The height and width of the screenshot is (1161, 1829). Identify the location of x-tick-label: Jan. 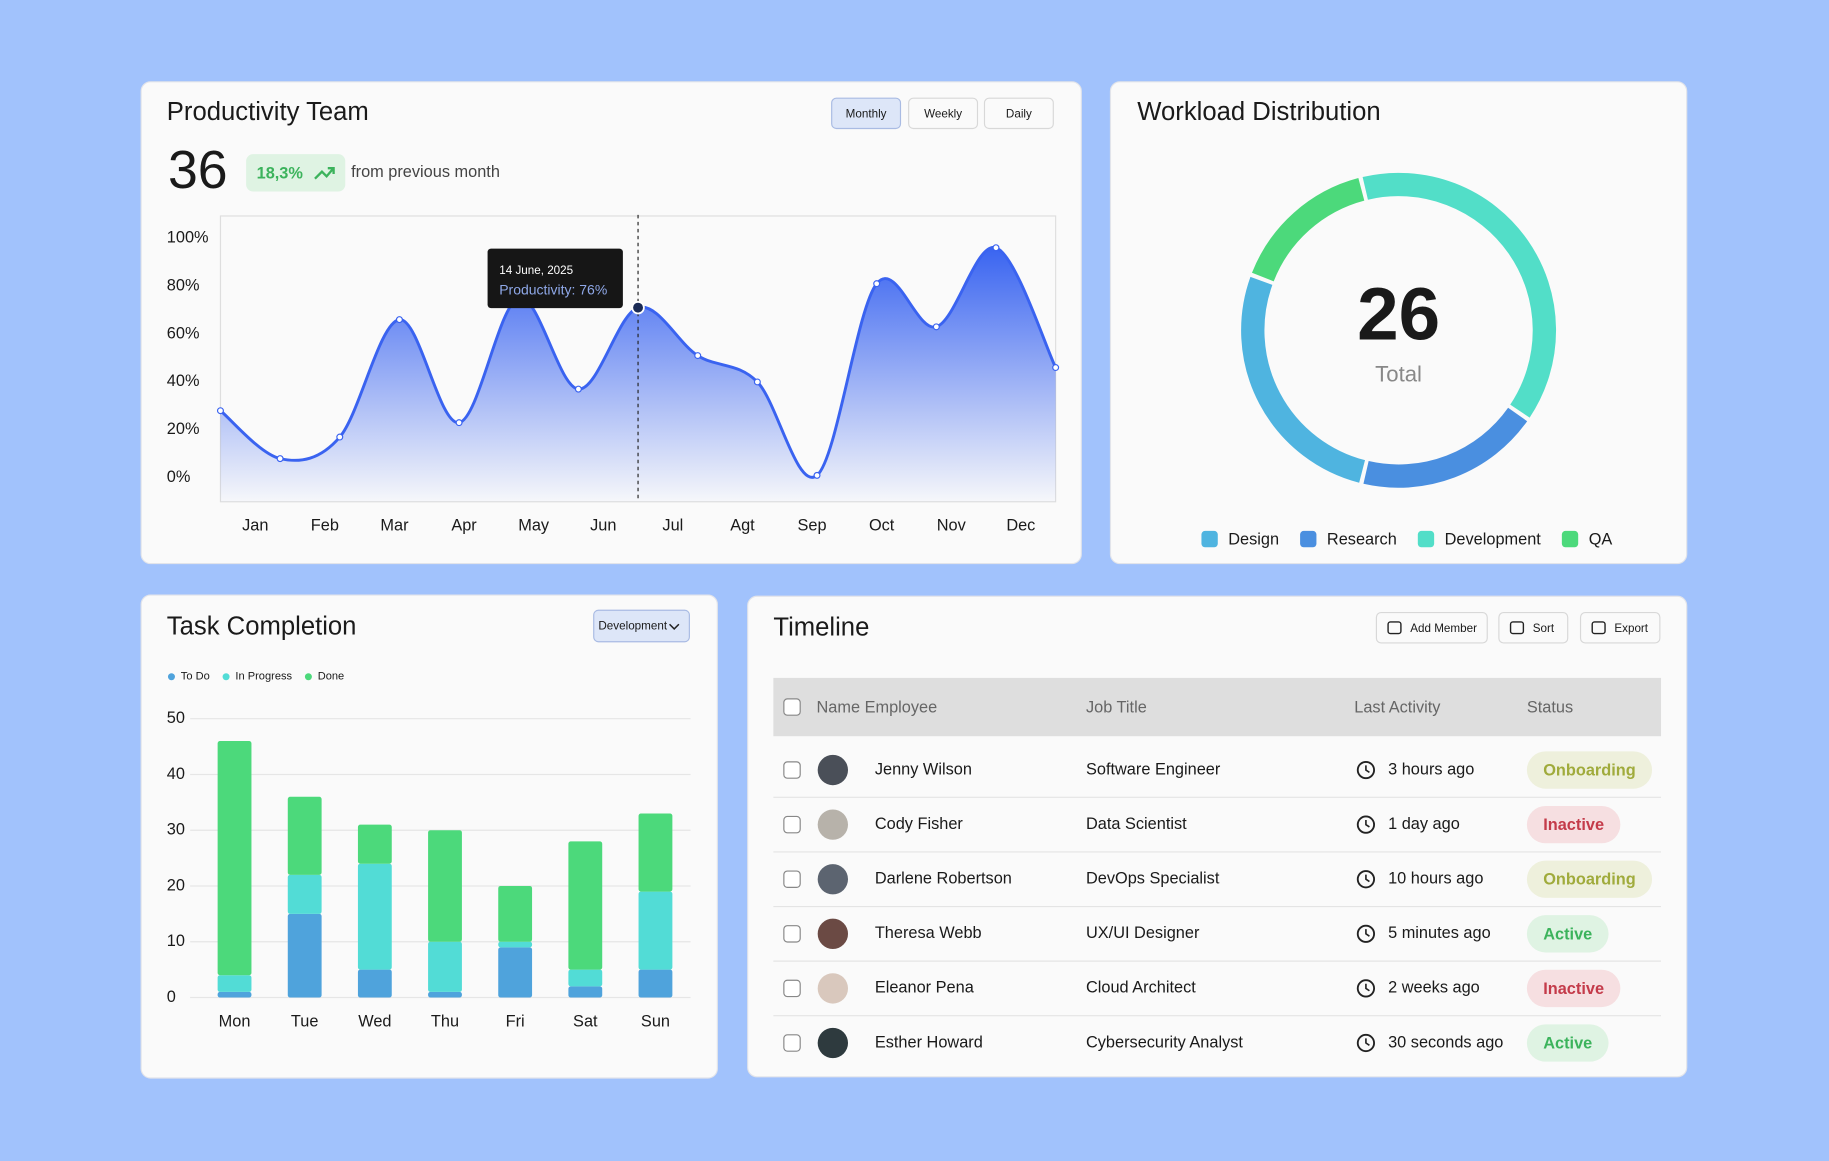
(255, 526).